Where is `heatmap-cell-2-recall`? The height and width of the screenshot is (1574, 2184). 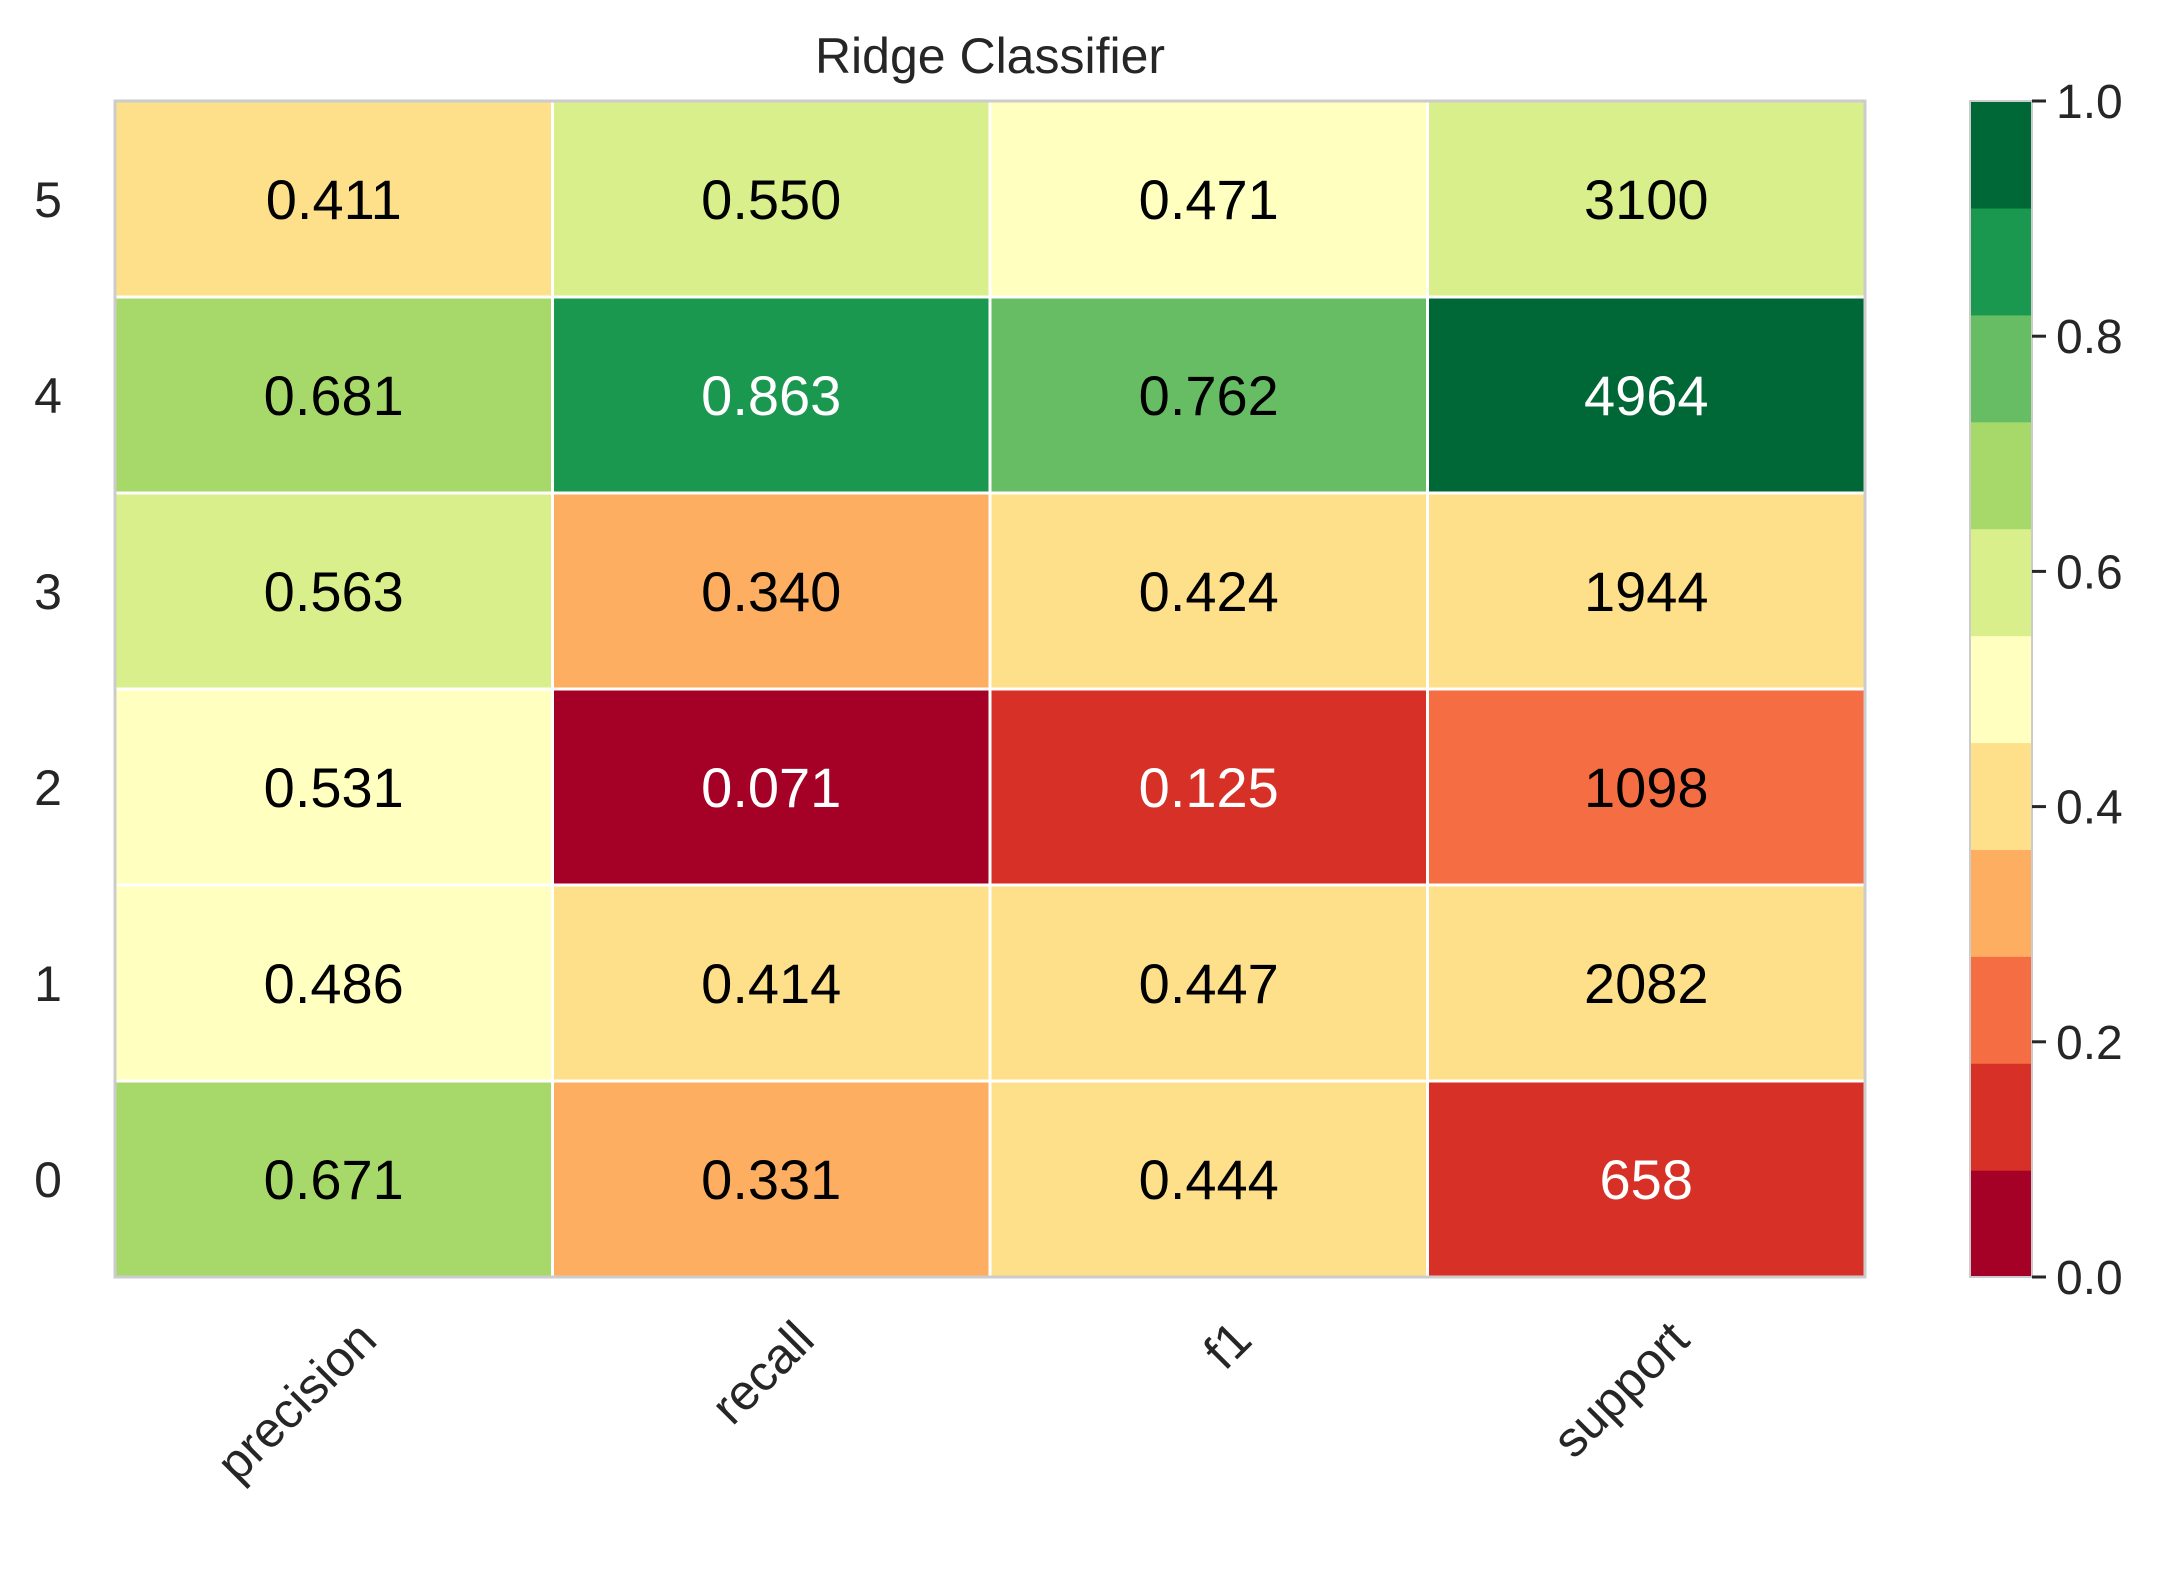
heatmap-cell-2-recall is located at coordinates (771, 787).